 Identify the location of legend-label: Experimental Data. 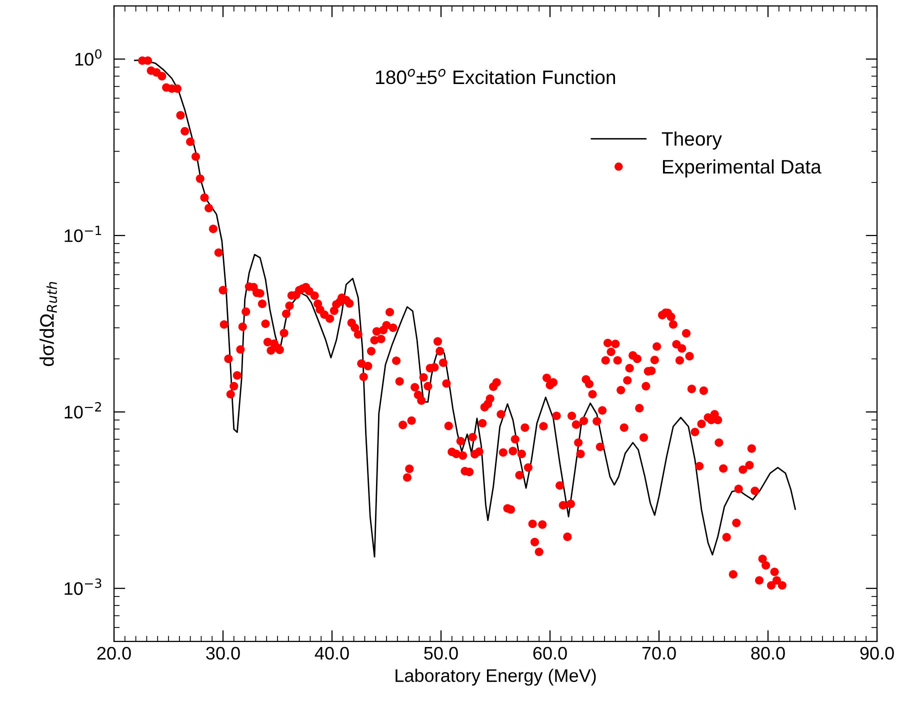
(742, 168).